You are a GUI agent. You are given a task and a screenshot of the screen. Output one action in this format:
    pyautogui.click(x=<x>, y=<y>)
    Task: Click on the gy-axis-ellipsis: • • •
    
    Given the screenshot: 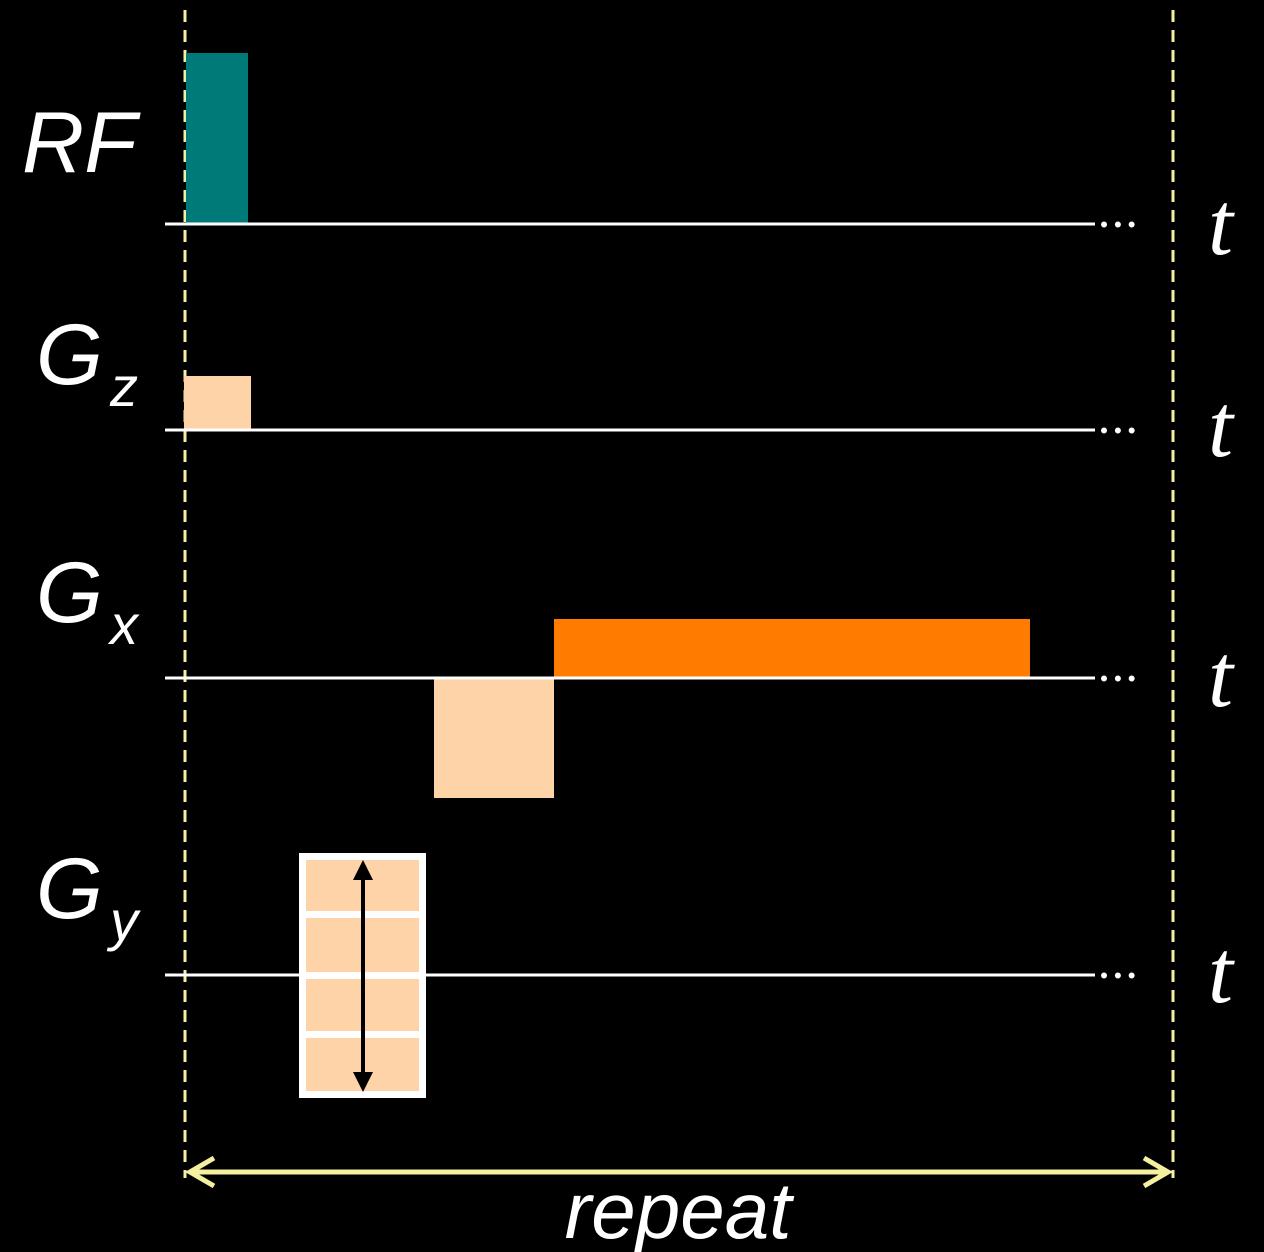 What is the action you would take?
    pyautogui.click(x=1117, y=975)
    